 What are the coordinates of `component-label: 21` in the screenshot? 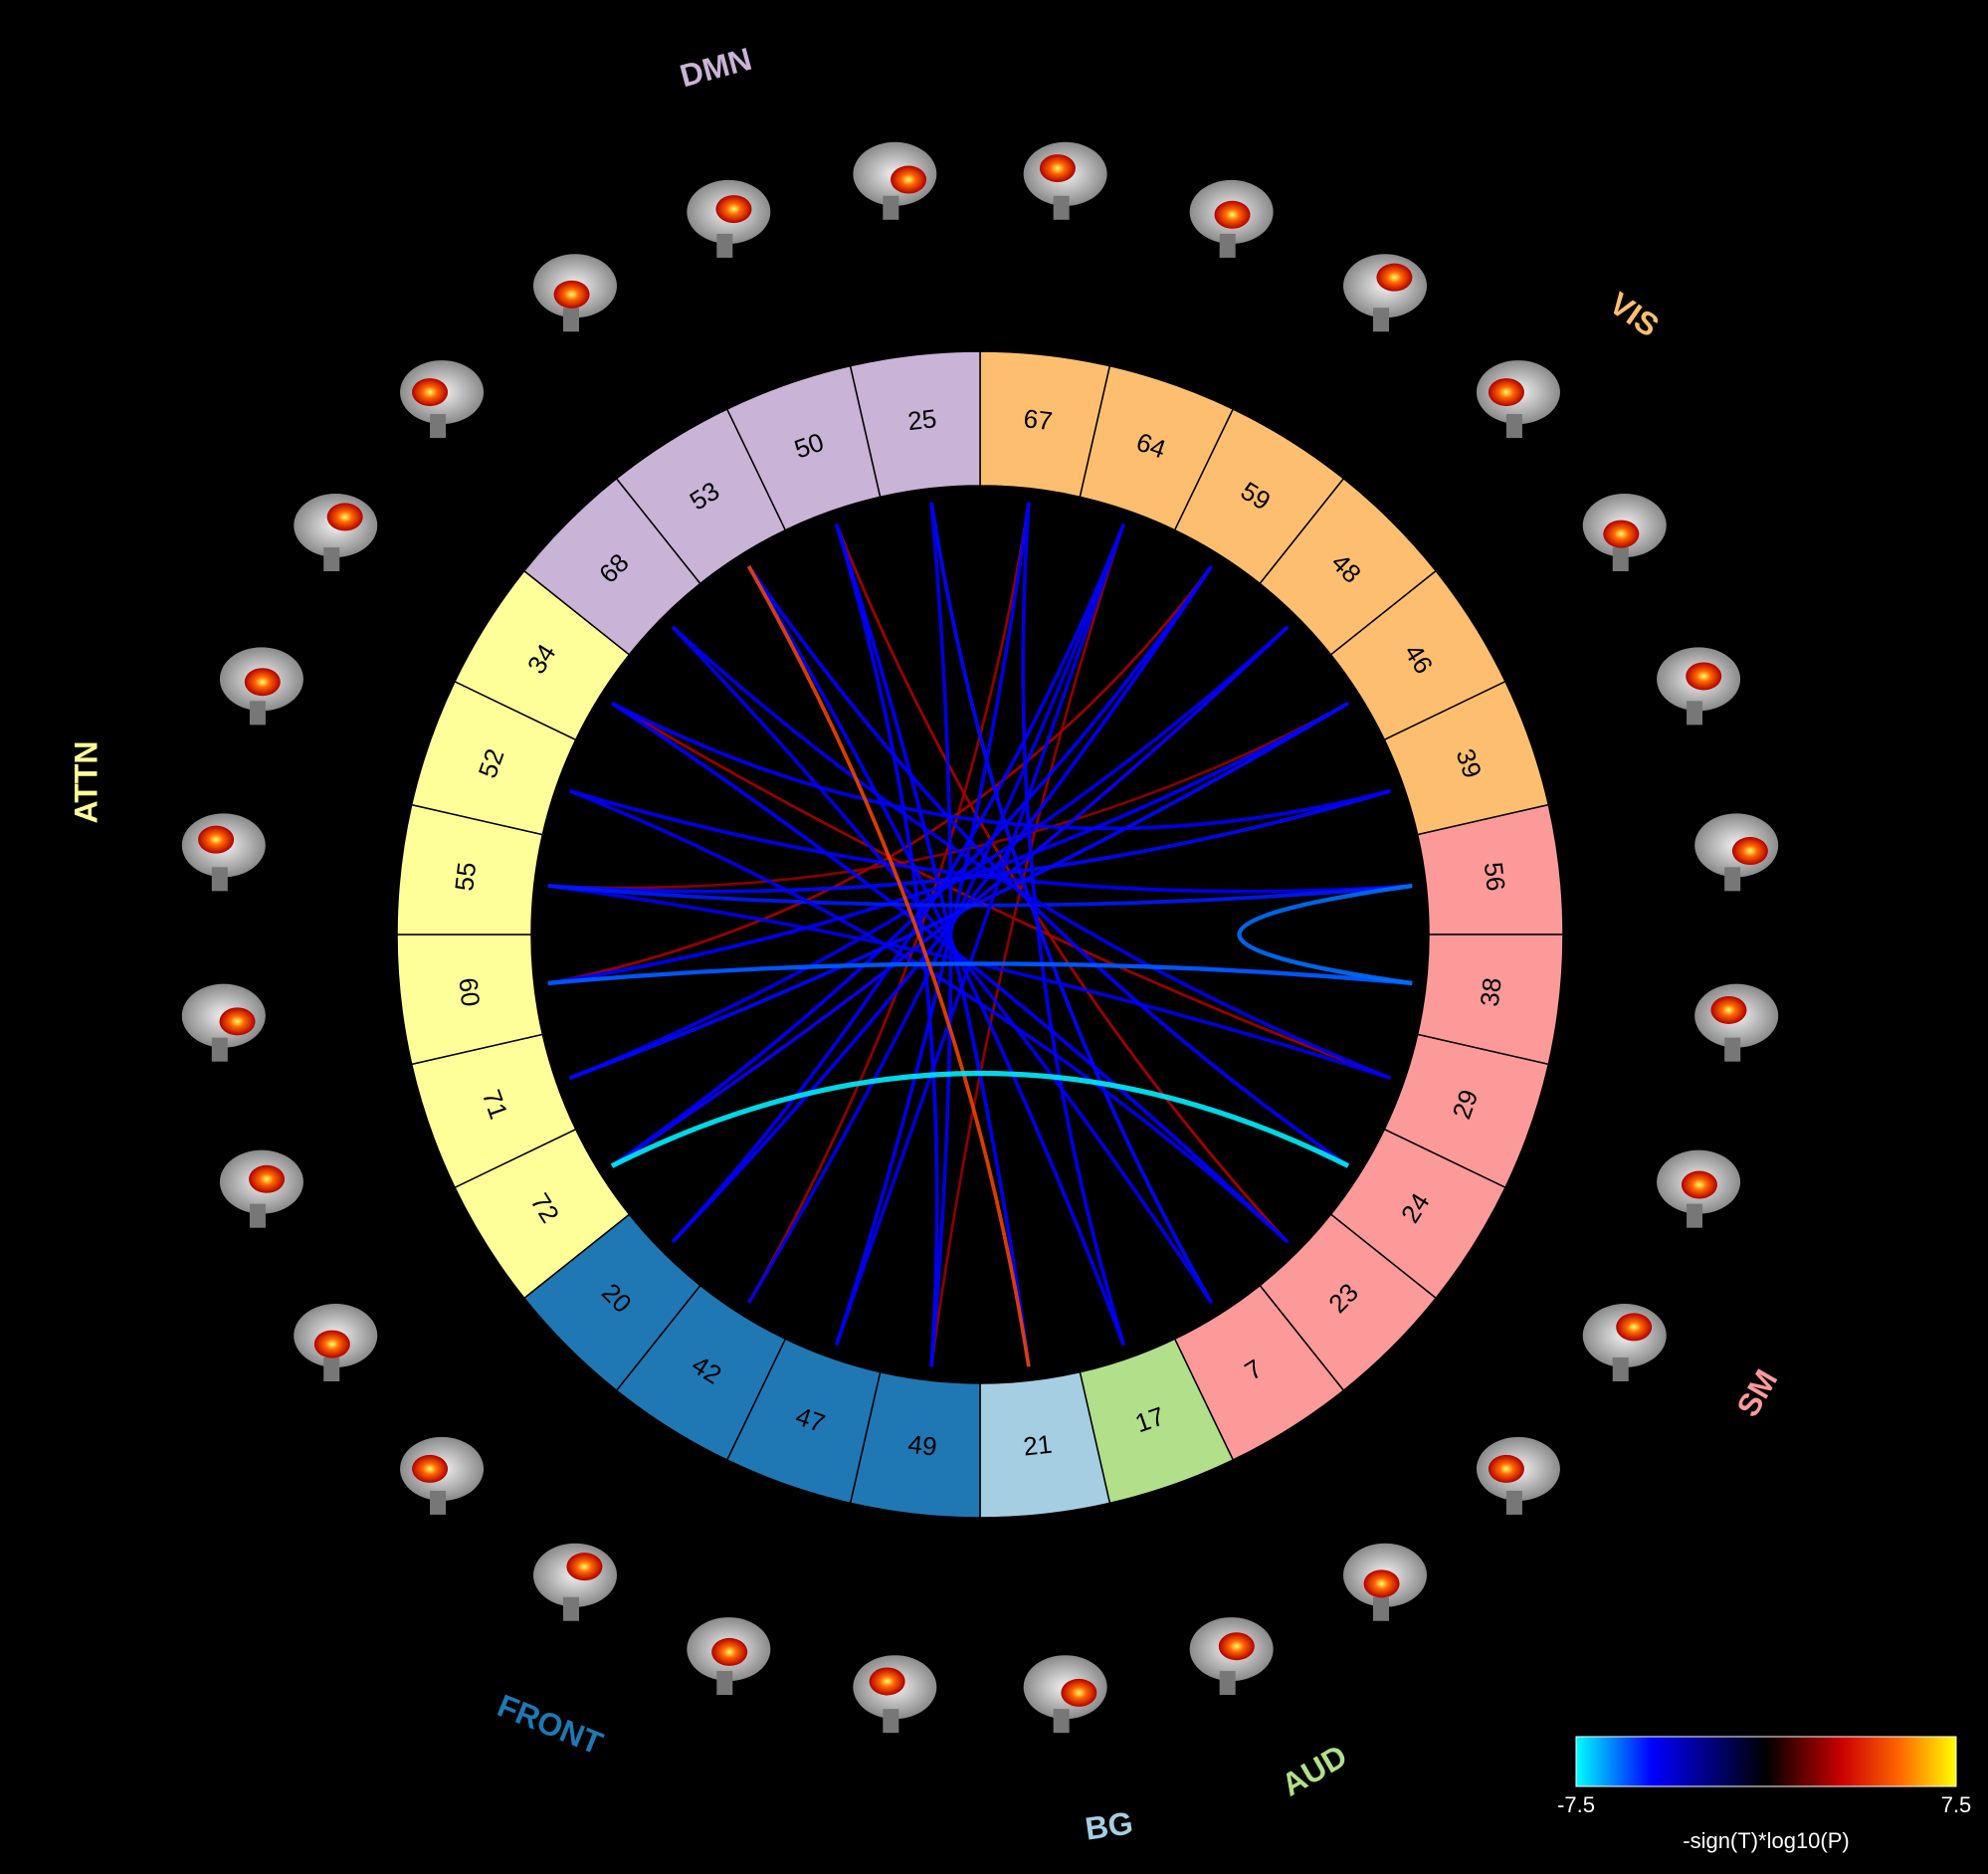 It's located at (1038, 1445).